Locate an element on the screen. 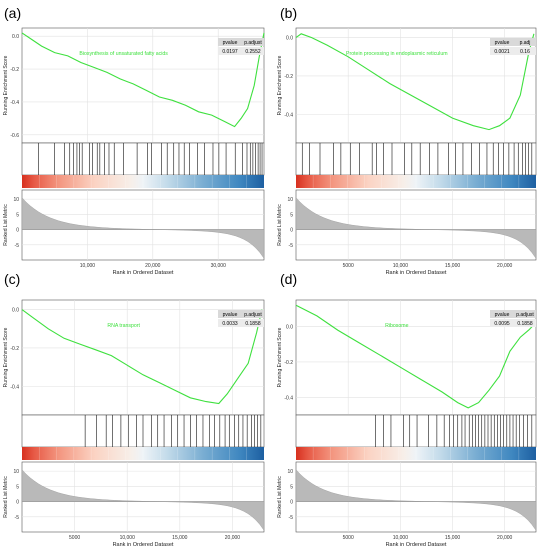 The height and width of the screenshot is (550, 548). x-tick-label: 30,000 is located at coordinates (219, 266).